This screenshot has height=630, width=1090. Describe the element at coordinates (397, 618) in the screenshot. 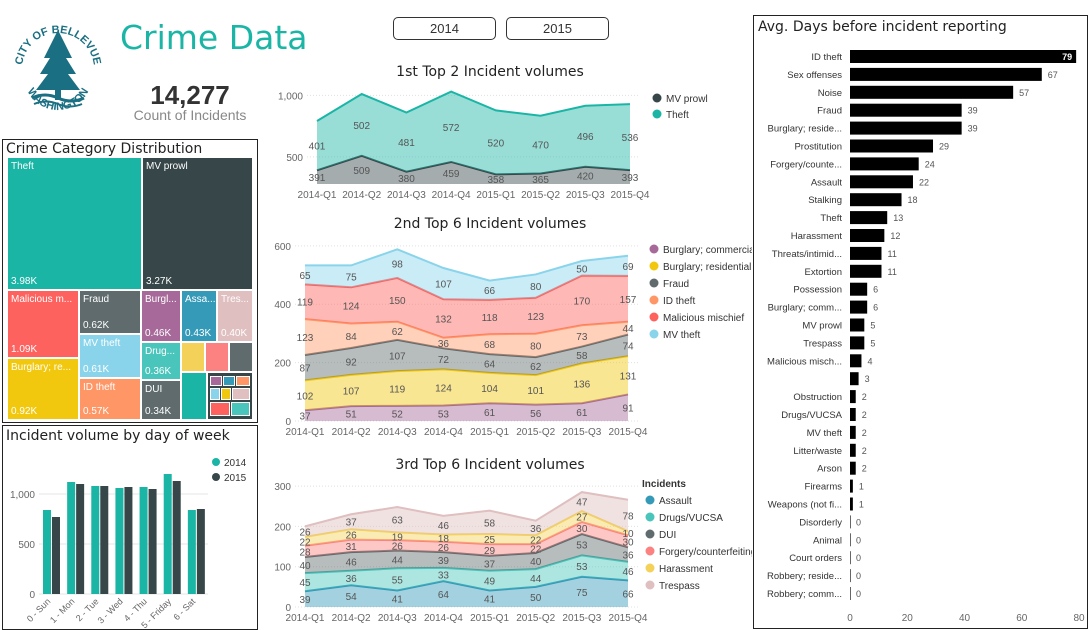

I see `x-tick-label: 2014-Q3` at that location.